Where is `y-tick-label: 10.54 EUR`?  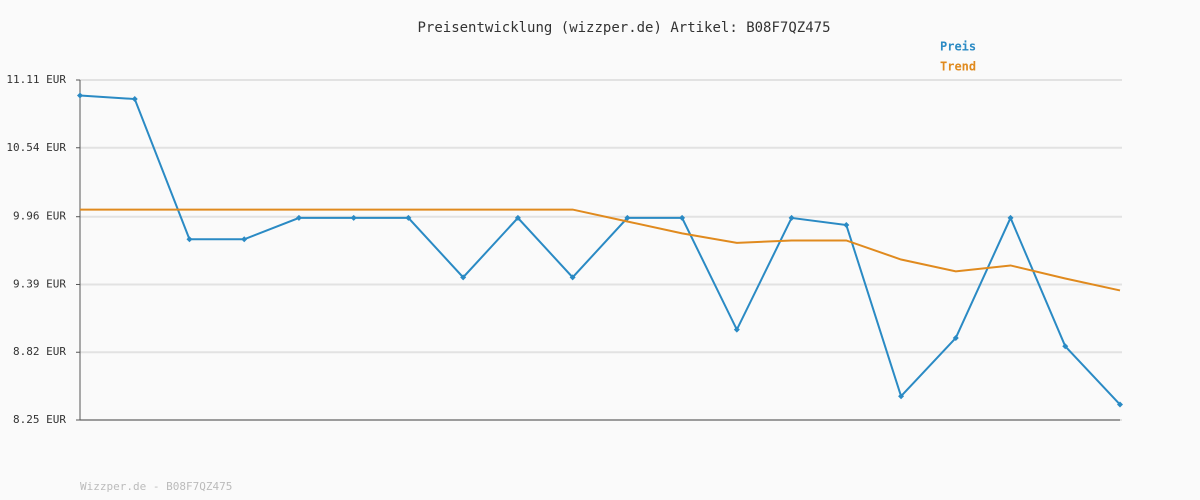 y-tick-label: 10.54 EUR is located at coordinates (36, 147).